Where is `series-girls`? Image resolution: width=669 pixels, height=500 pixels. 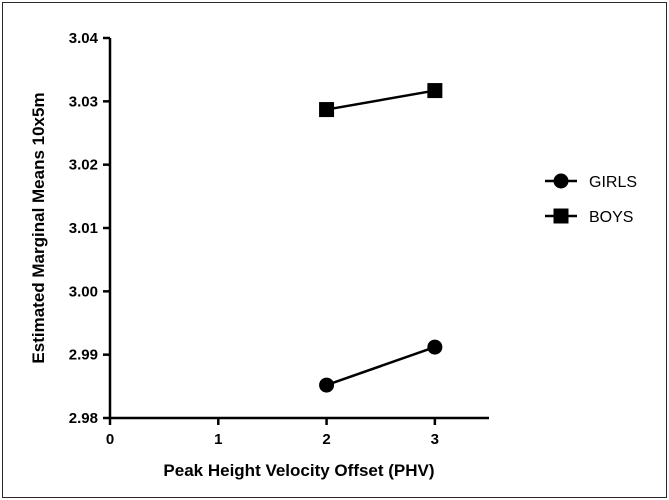 series-girls is located at coordinates (381, 366).